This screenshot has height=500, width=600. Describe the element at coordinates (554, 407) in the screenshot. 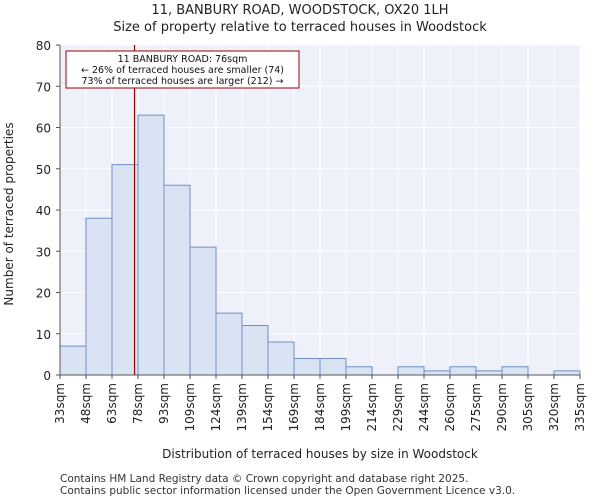

I see `x-tick-label: 320sqm` at that location.